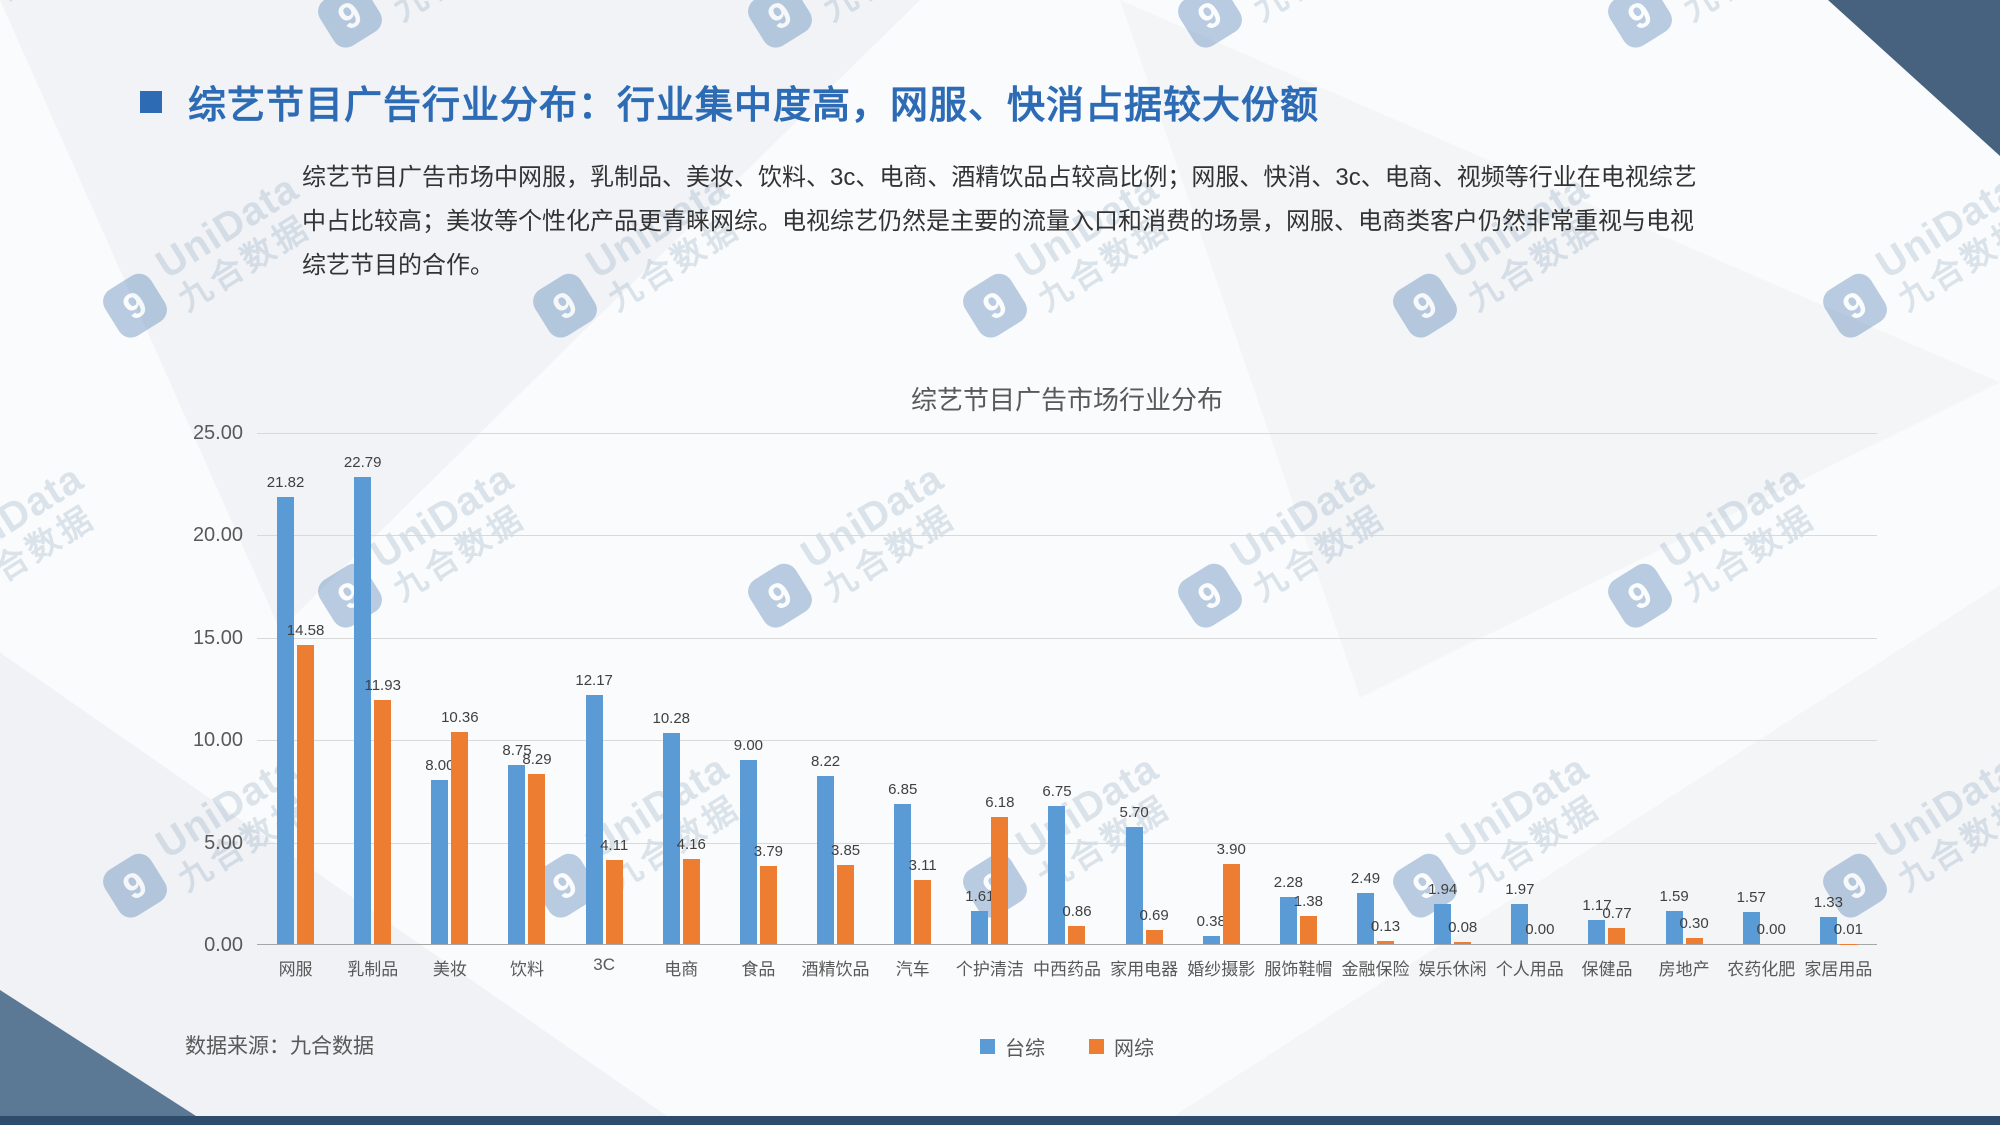  Describe the element at coordinates (999, 869) in the screenshot. I see `bar-网综: 6.18` at that location.